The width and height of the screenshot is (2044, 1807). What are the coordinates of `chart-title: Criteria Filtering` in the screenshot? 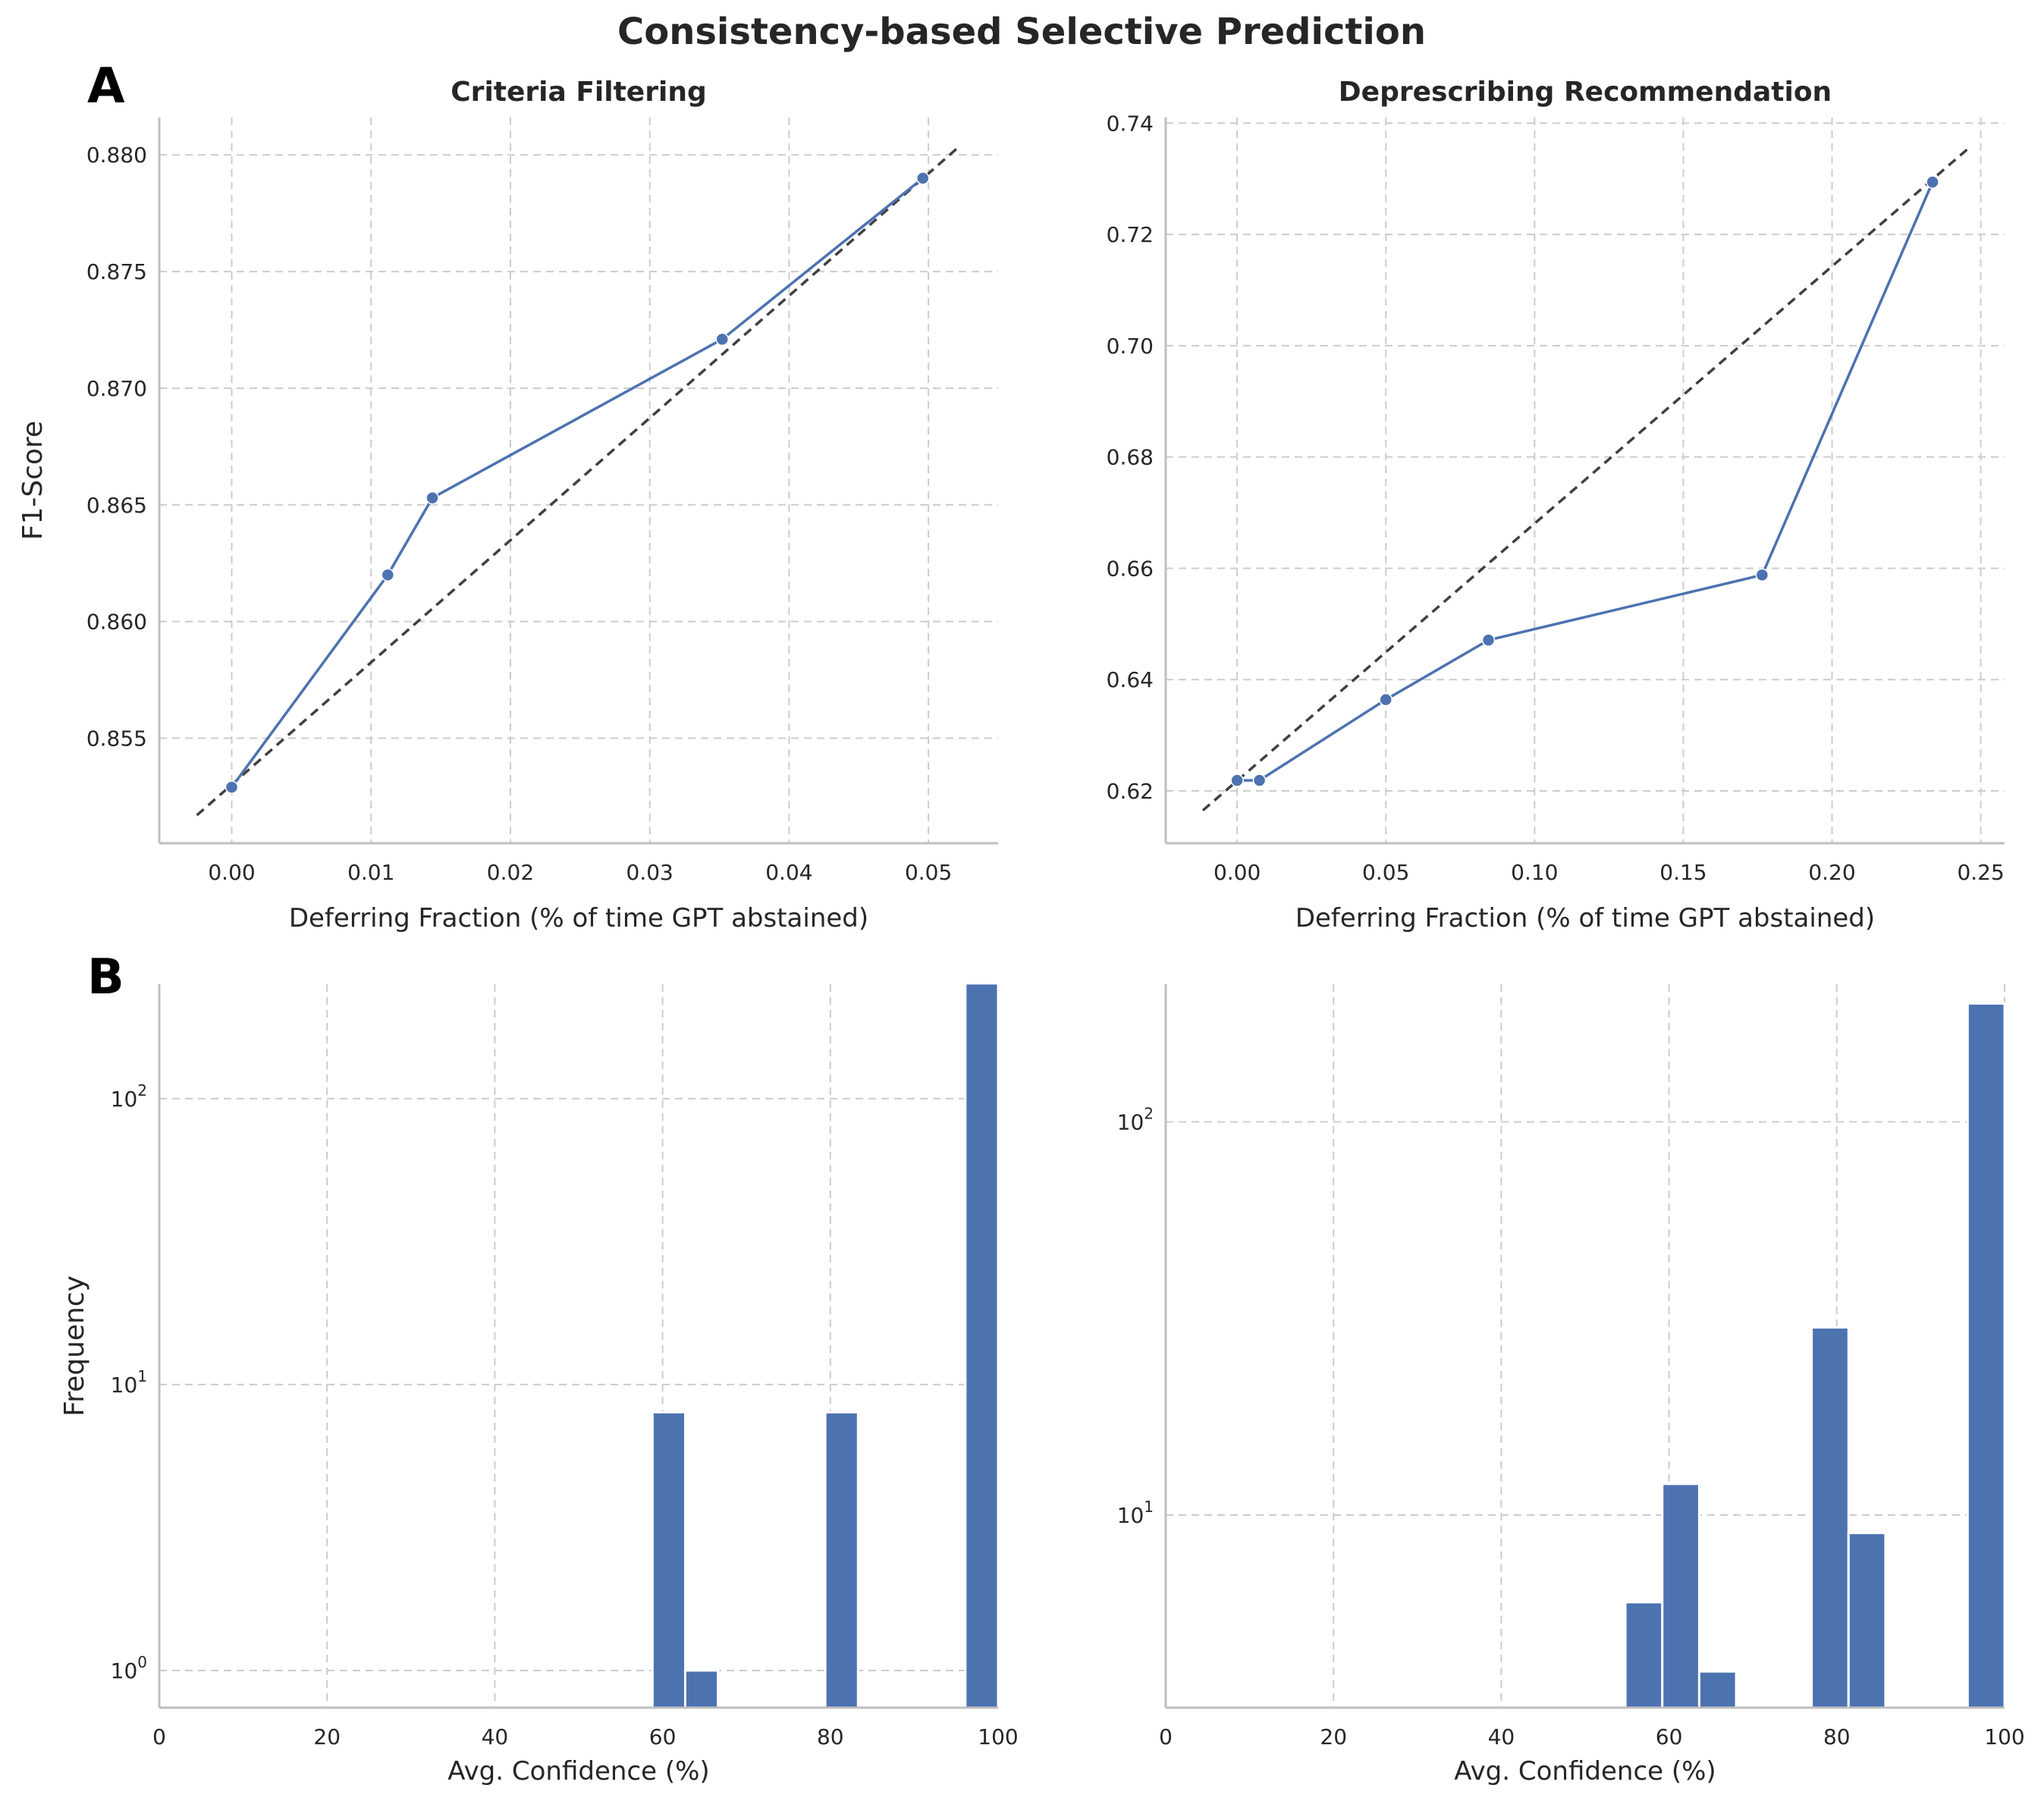 It's located at (578, 92).